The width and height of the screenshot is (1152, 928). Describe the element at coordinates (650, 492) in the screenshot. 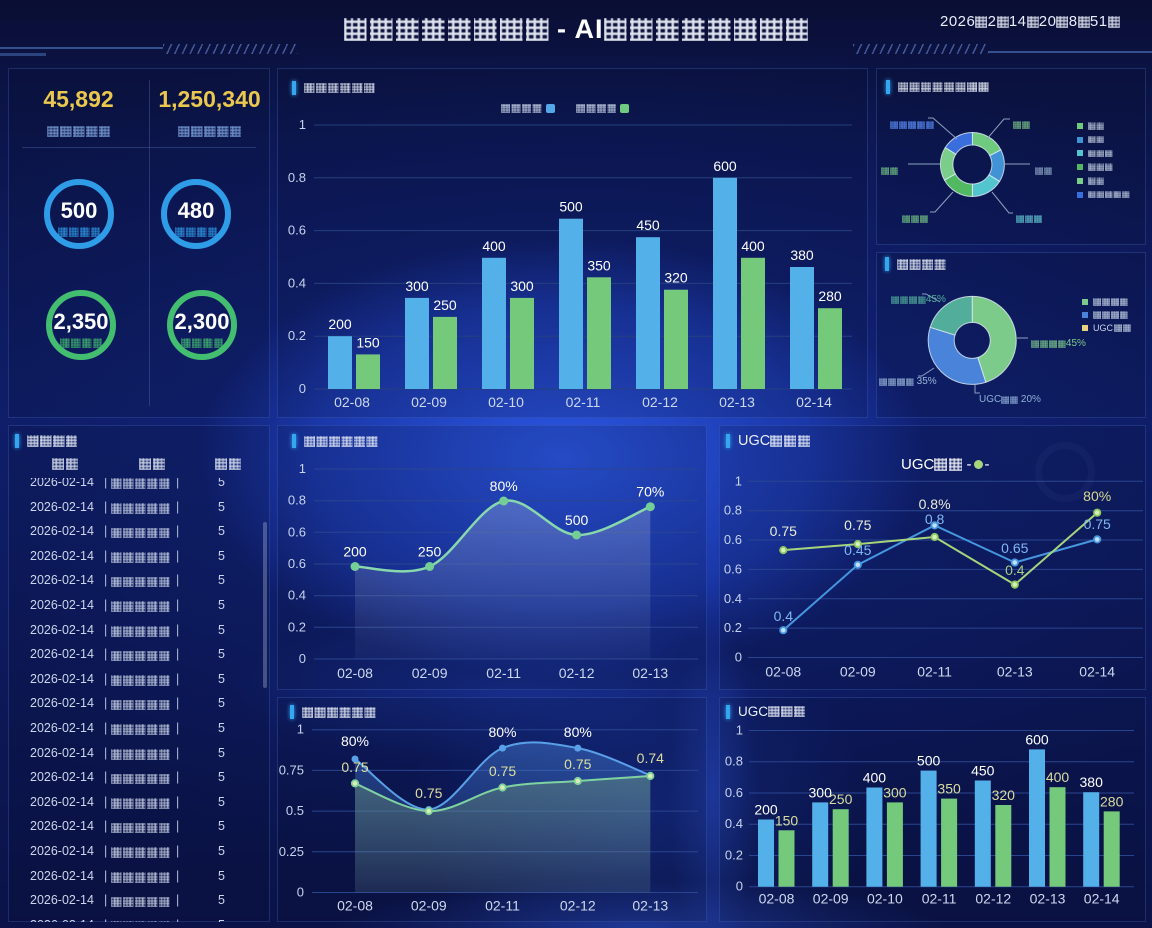

I see `svg-text: 70%` at that location.